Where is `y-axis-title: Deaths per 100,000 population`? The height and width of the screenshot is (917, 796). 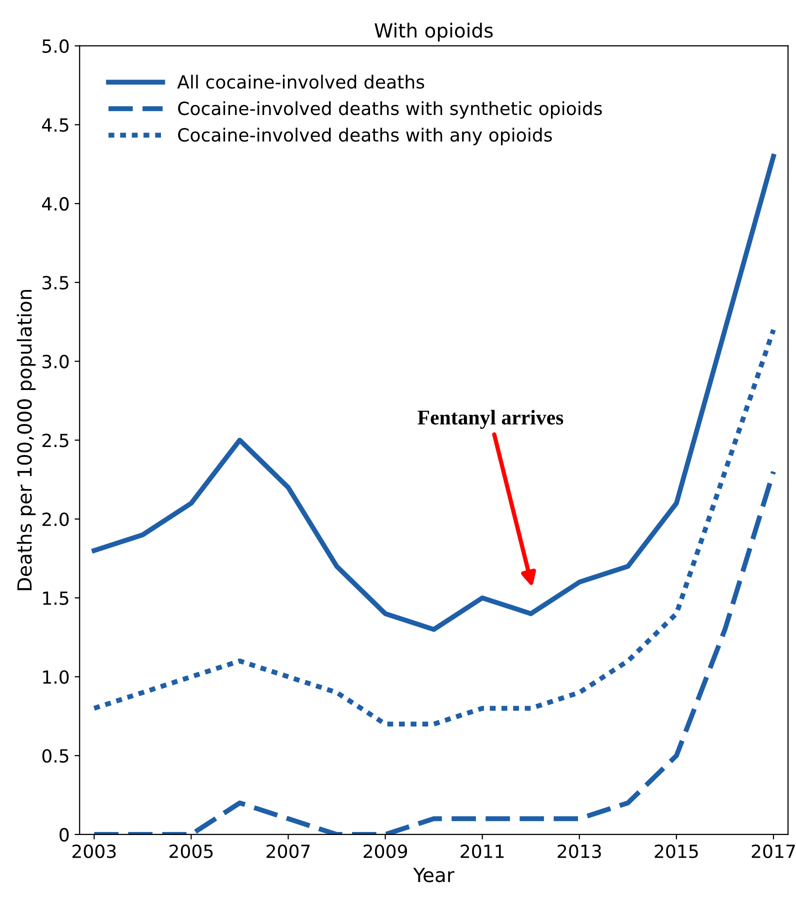
y-axis-title: Deaths per 100,000 population is located at coordinates (26, 440).